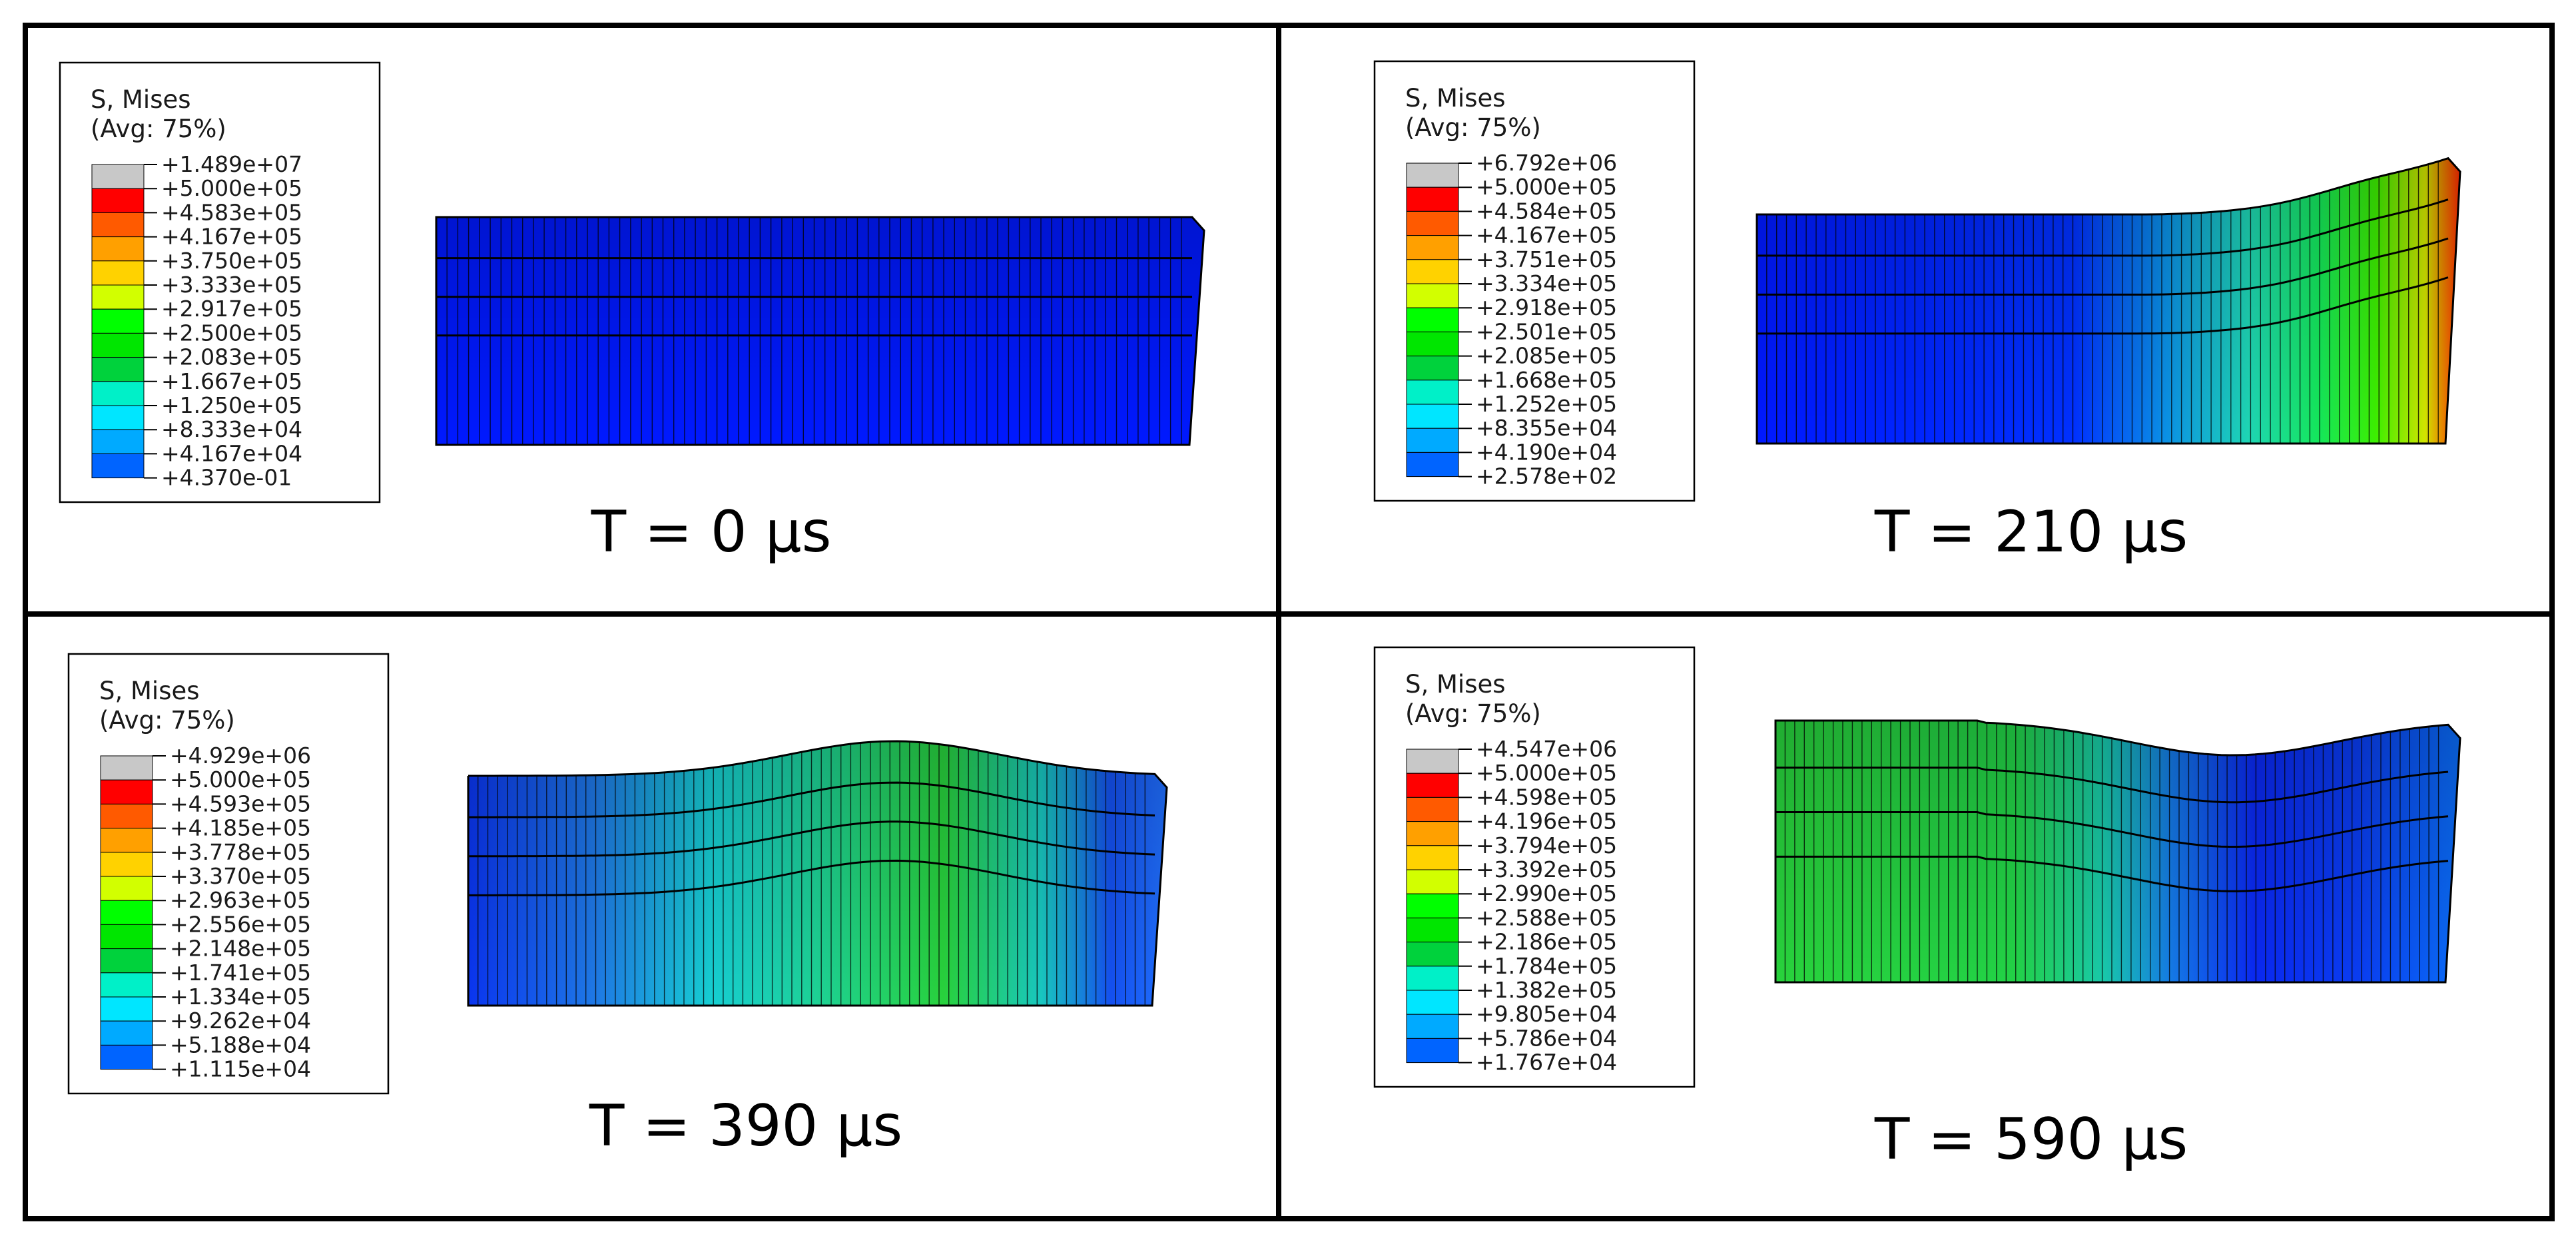 The width and height of the screenshot is (2576, 1244). Describe the element at coordinates (231, 285) in the screenshot. I see `legend-label: +3.333e+05` at that location.